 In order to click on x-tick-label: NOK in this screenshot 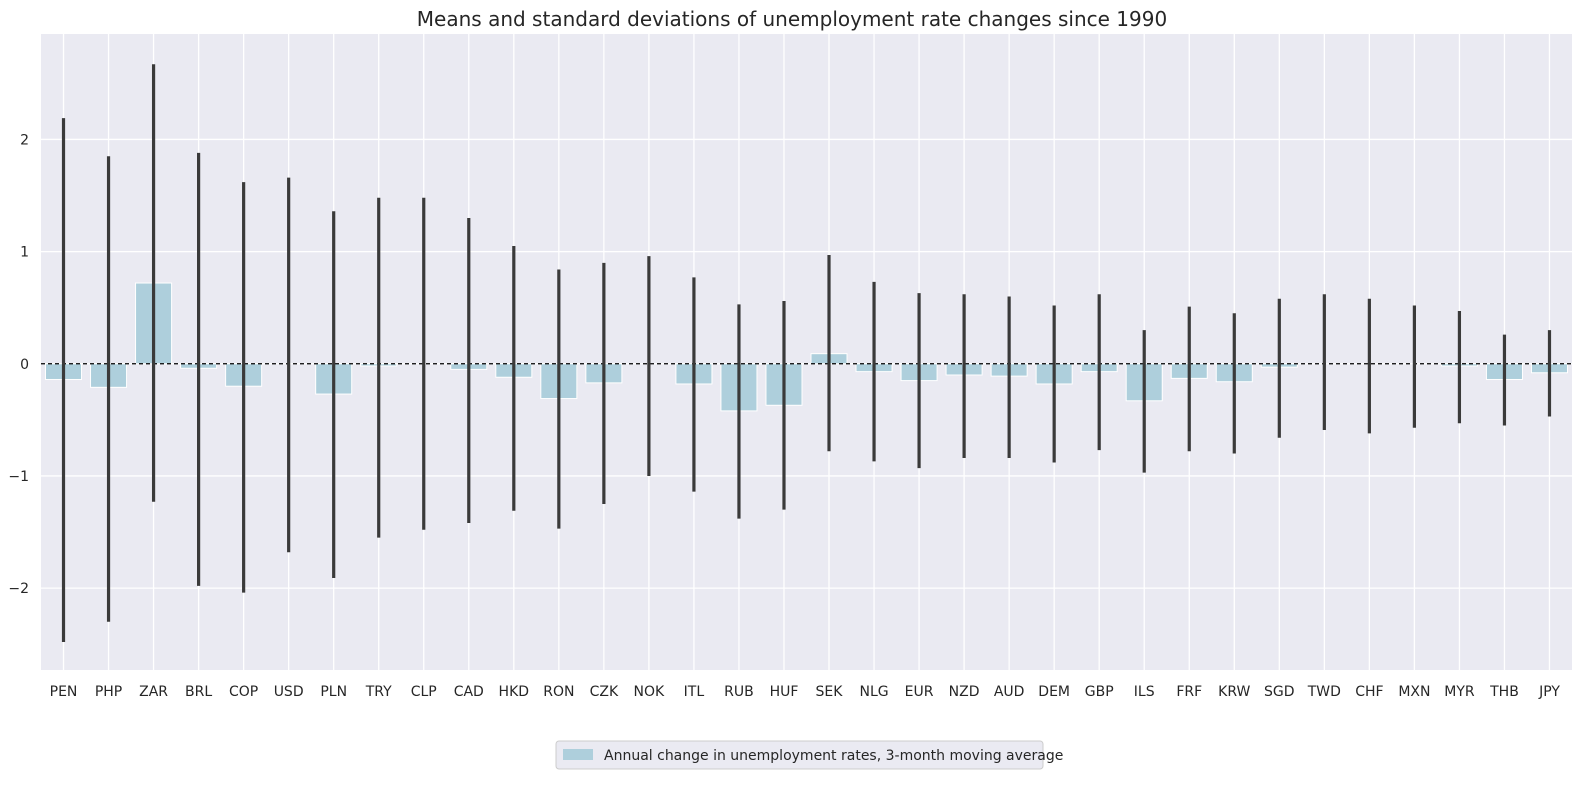, I will do `click(649, 692)`.